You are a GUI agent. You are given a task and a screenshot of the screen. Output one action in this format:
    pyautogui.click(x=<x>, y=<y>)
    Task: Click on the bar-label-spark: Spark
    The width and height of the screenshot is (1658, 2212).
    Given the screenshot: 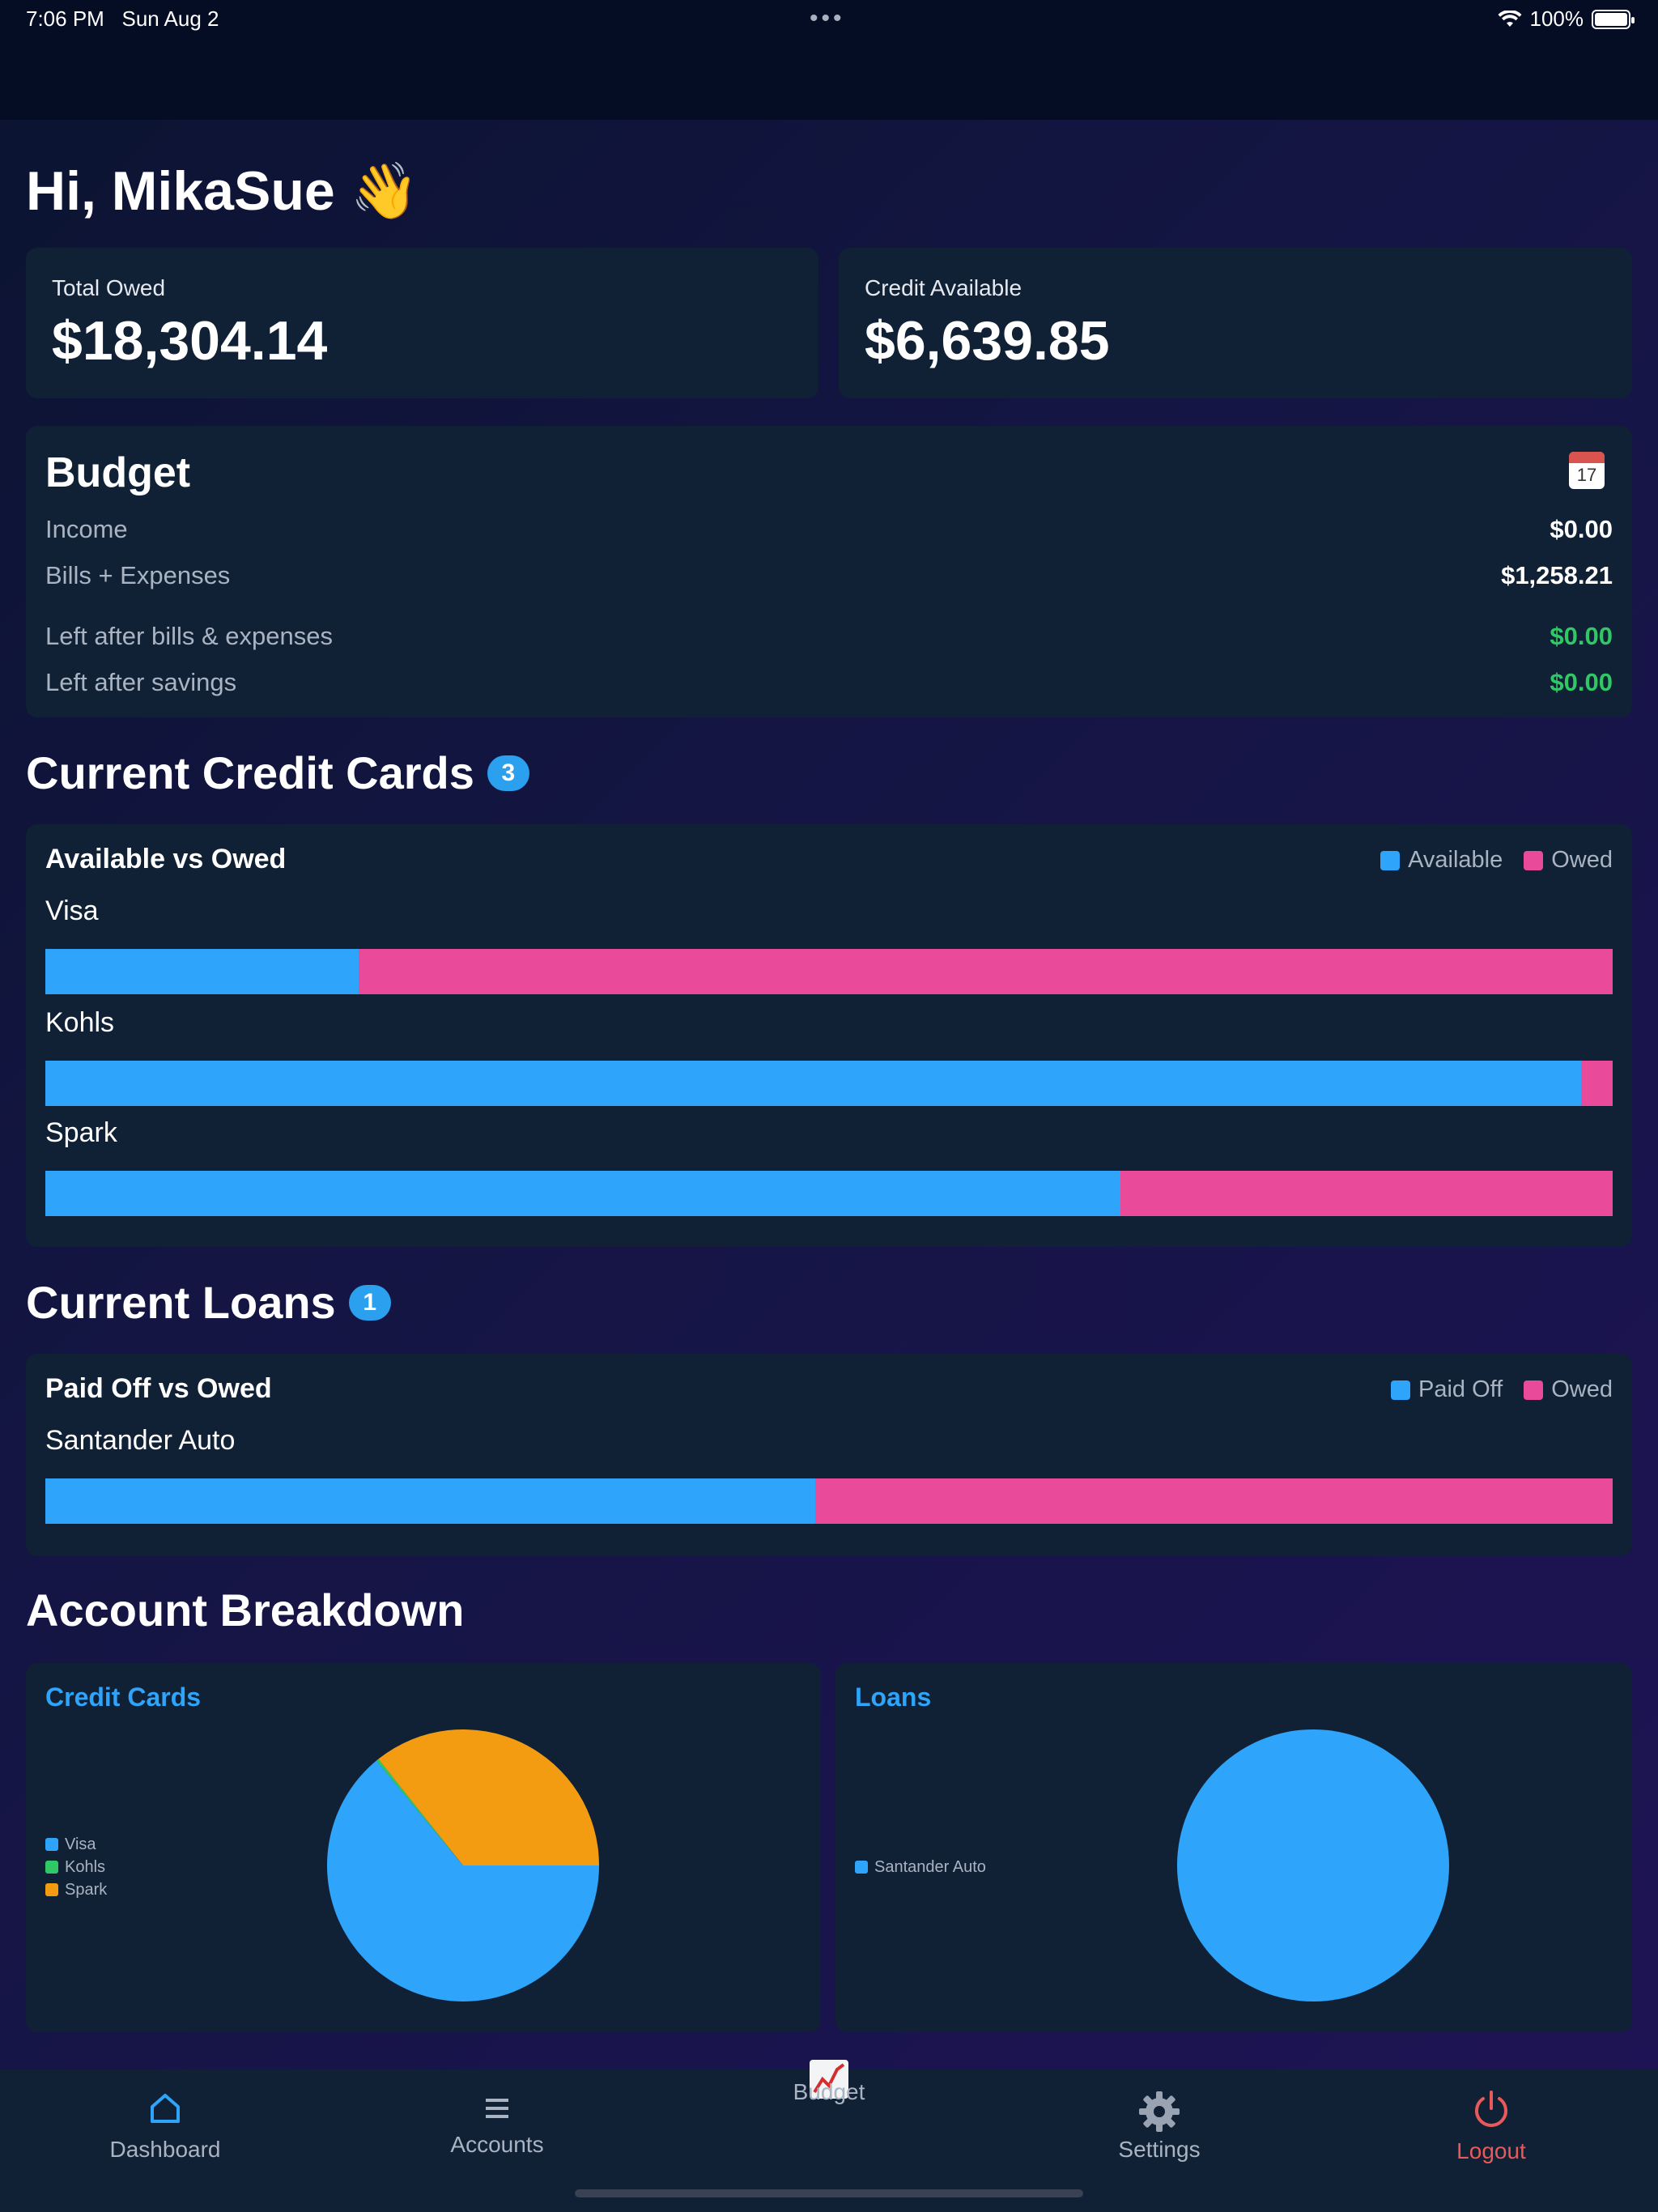 What is the action you would take?
    pyautogui.click(x=81, y=1132)
    